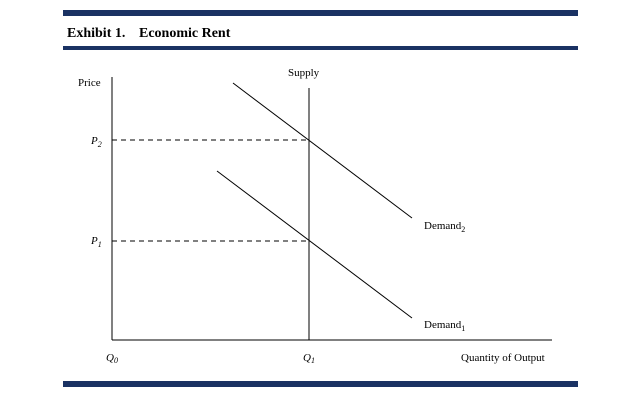 The height and width of the screenshot is (405, 623). I want to click on demand2-label: Demand2, so click(444, 227).